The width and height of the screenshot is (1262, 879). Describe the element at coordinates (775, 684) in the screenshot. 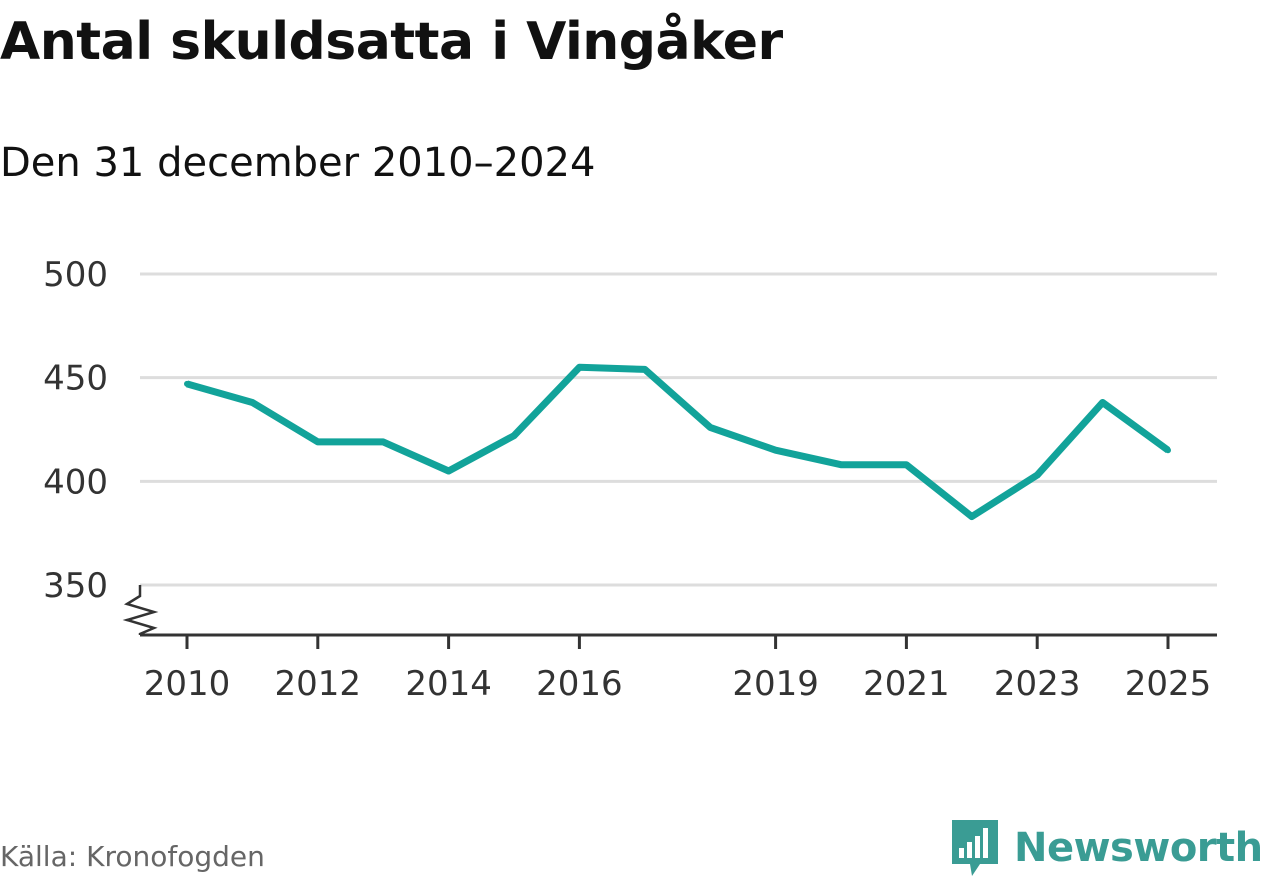

I see `x-tick-label-2019: 2019` at that location.